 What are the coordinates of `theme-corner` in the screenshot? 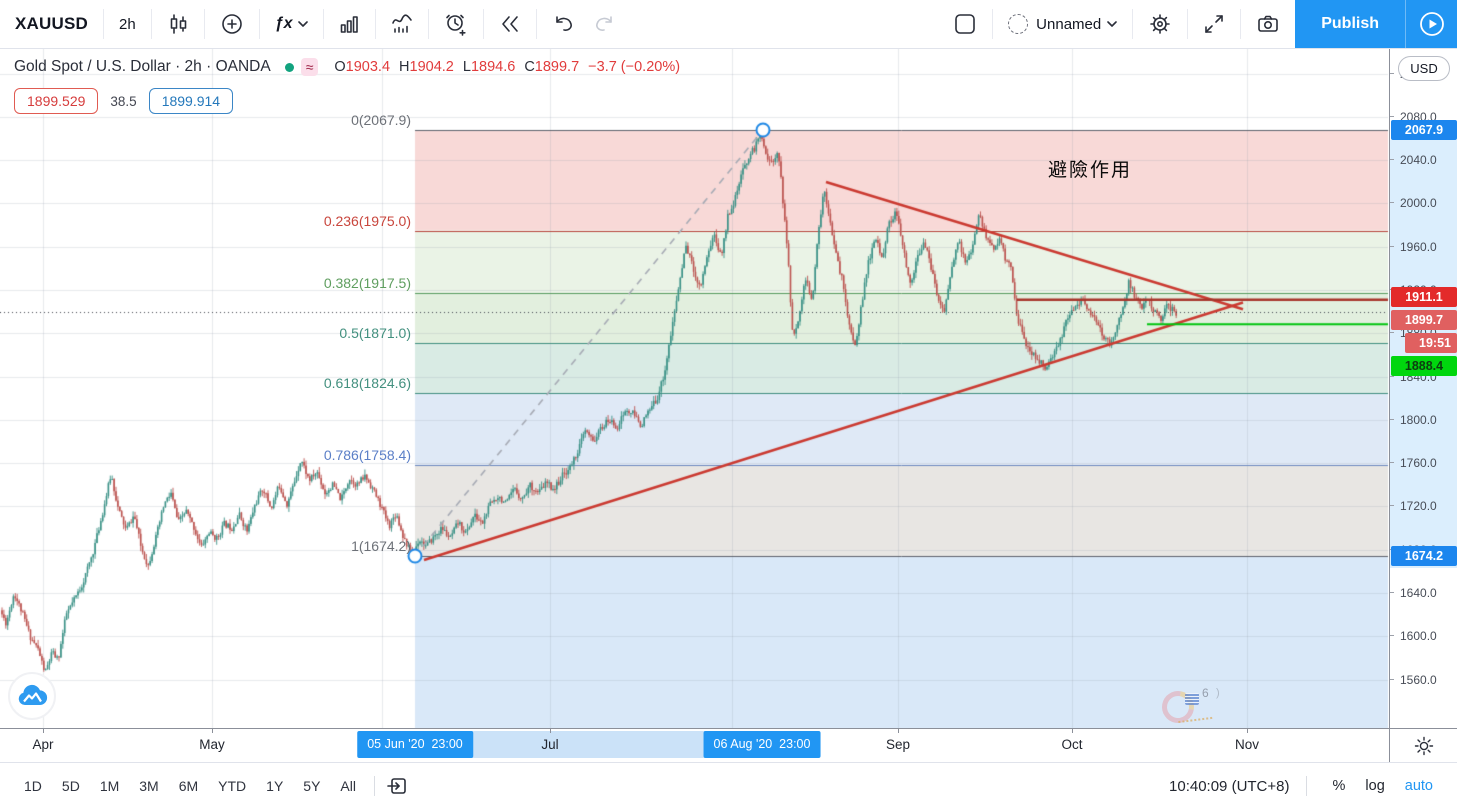 It's located at (1423, 745).